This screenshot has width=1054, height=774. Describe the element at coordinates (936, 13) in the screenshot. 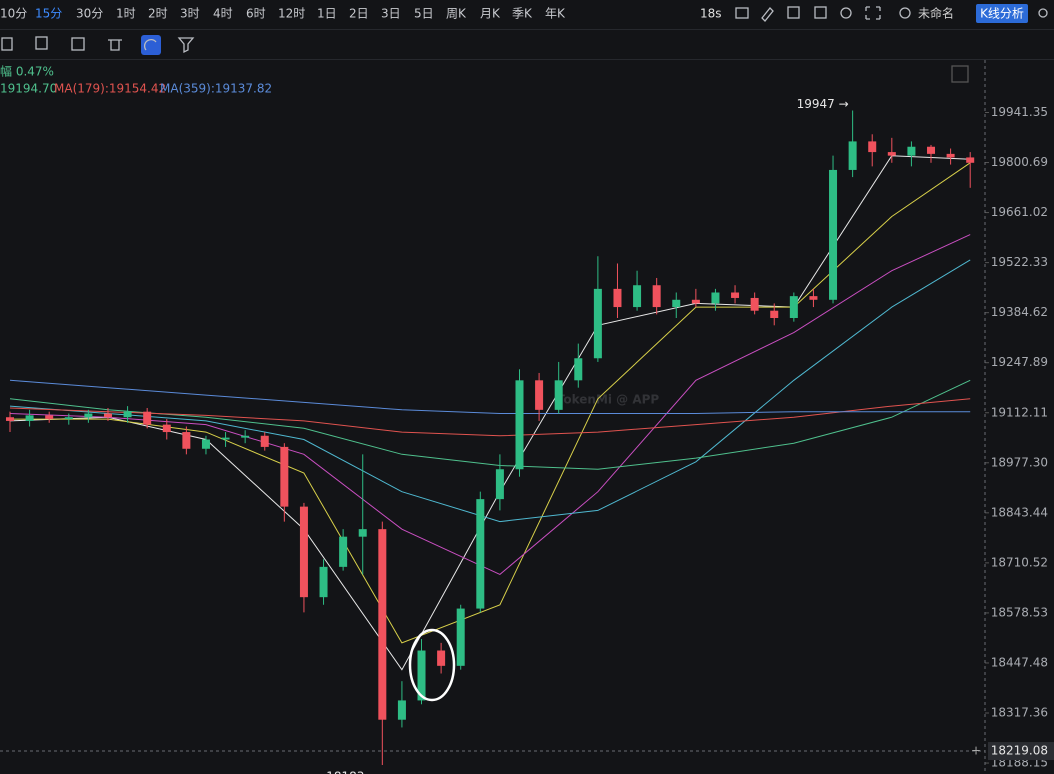

I see `layout-name: 未命名` at that location.